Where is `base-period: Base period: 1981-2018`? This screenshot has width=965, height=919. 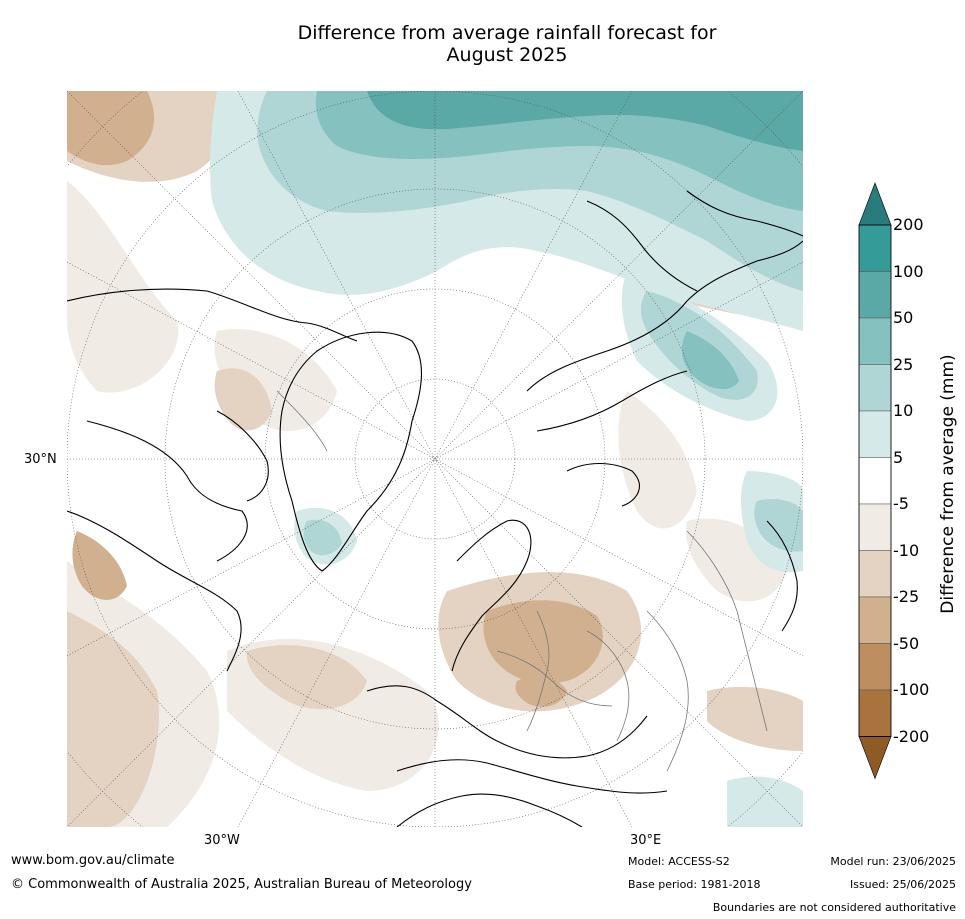 base-period: Base period: 1981-2018 is located at coordinates (694, 884).